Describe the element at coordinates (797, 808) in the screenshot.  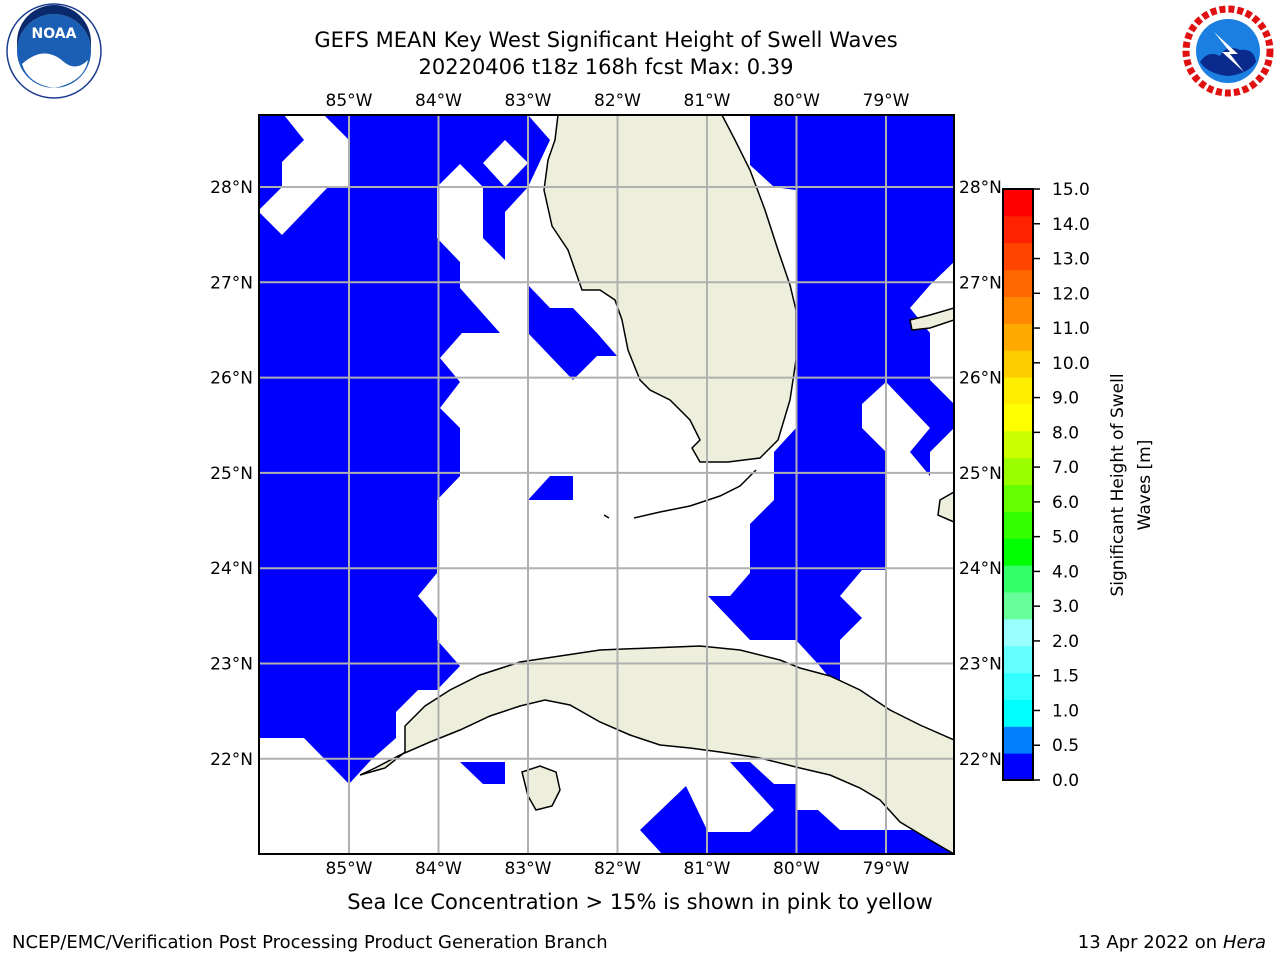
I see `swell-region-south` at that location.